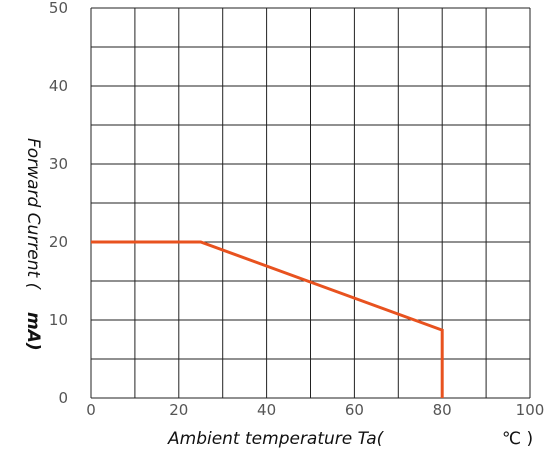  I want to click on x-axis-label: Ambient temperature Ta(, so click(276, 439).